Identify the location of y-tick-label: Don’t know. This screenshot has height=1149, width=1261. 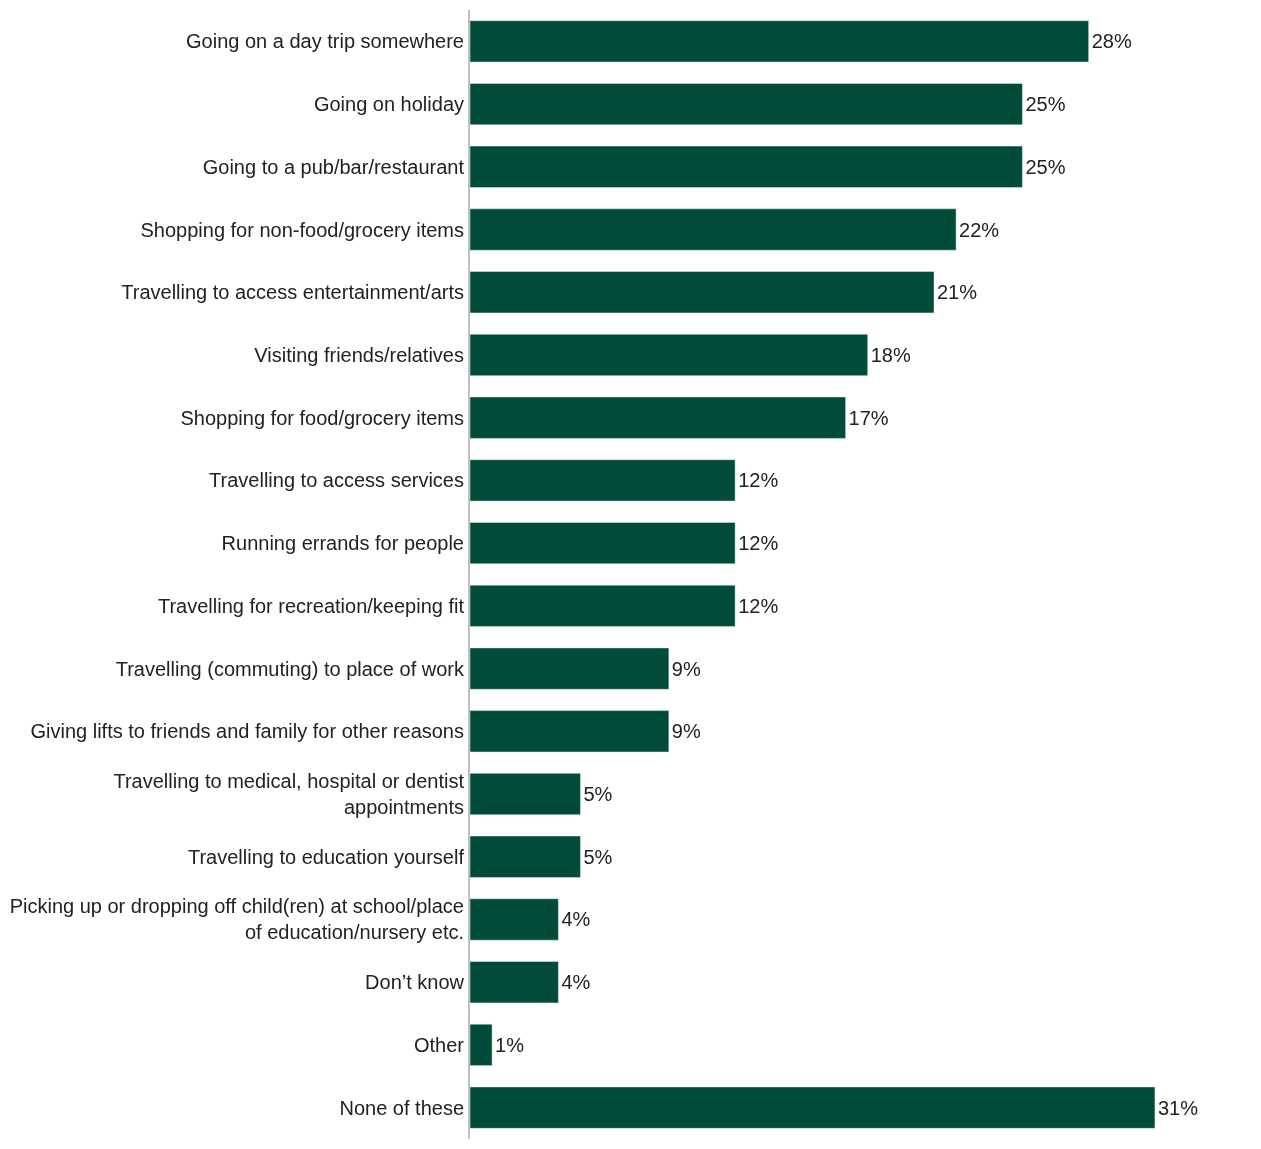
(415, 982).